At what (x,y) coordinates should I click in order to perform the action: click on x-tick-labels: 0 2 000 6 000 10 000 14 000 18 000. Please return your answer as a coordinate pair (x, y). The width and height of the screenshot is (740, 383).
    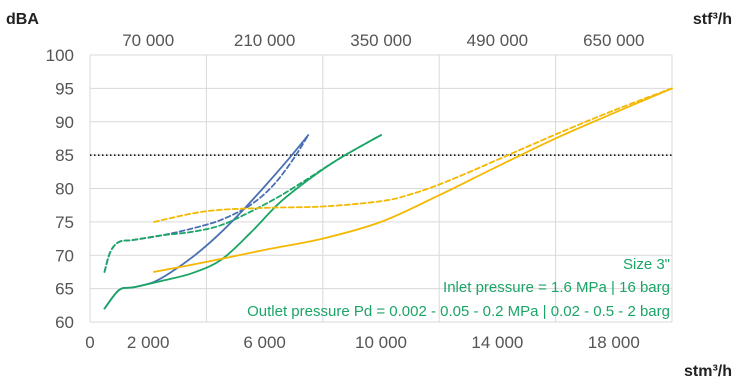
    Looking at the image, I should click on (362, 342).